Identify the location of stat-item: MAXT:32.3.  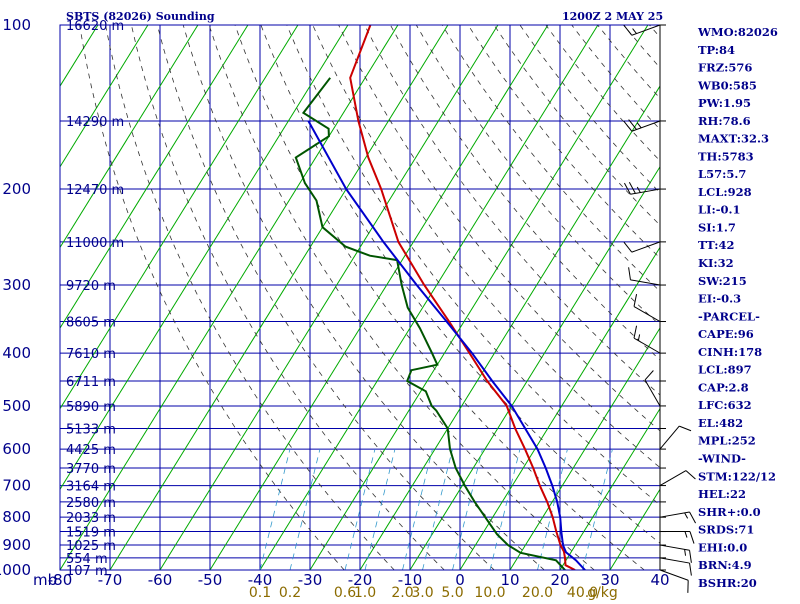
(733, 139).